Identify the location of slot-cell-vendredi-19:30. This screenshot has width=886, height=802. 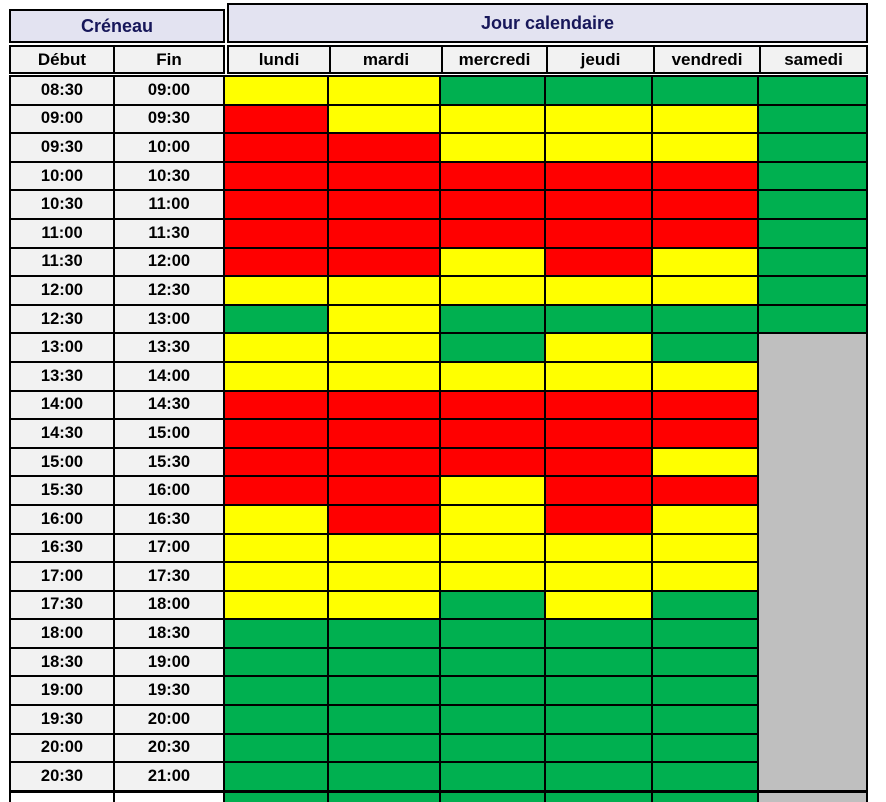
(705, 719).